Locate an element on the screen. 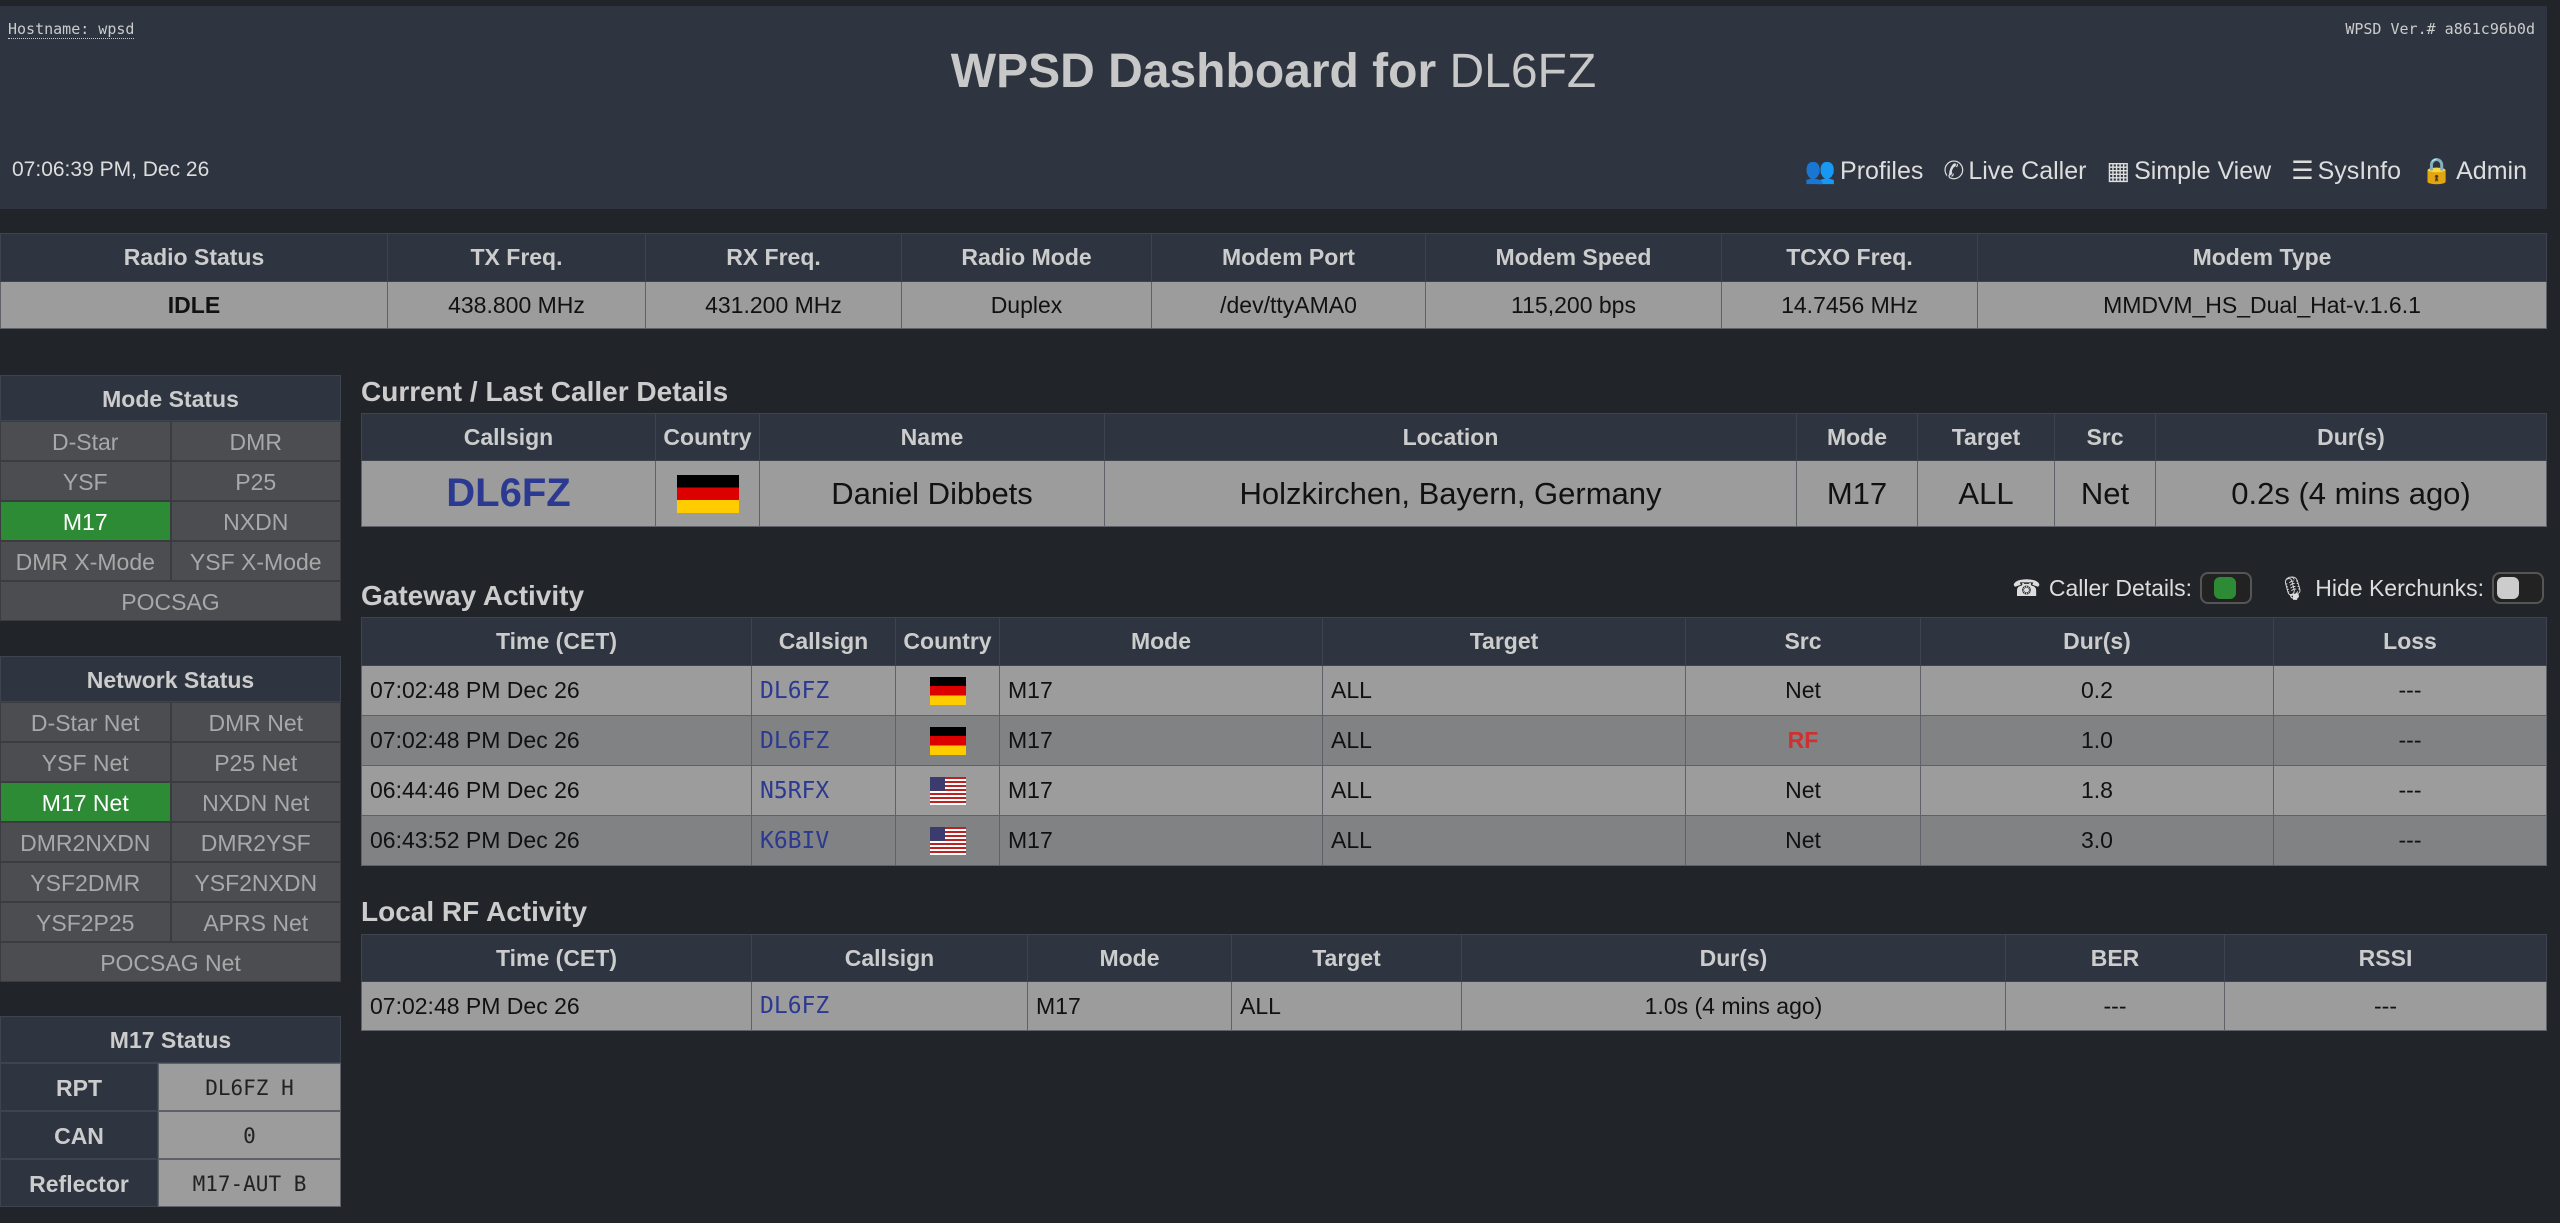  radio-rx-freq: 431.200 MHz is located at coordinates (773, 305).